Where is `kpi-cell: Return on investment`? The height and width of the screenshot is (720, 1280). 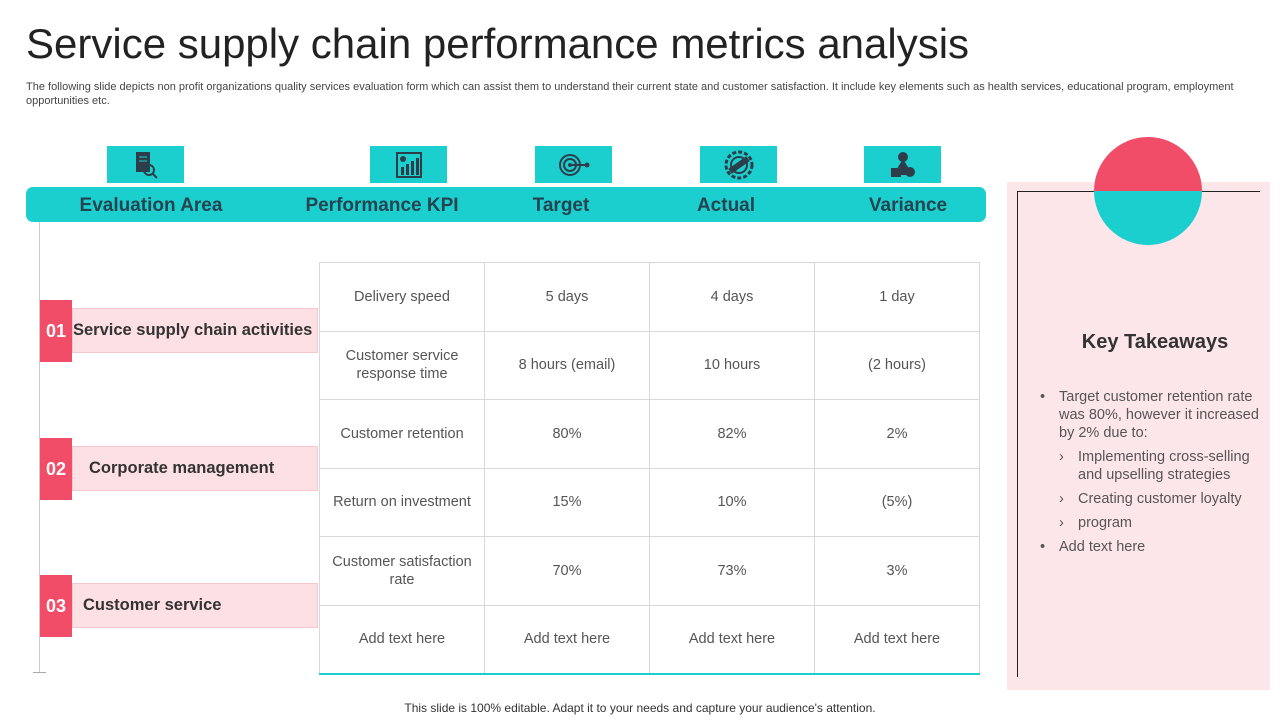 kpi-cell: Return on investment is located at coordinates (402, 502).